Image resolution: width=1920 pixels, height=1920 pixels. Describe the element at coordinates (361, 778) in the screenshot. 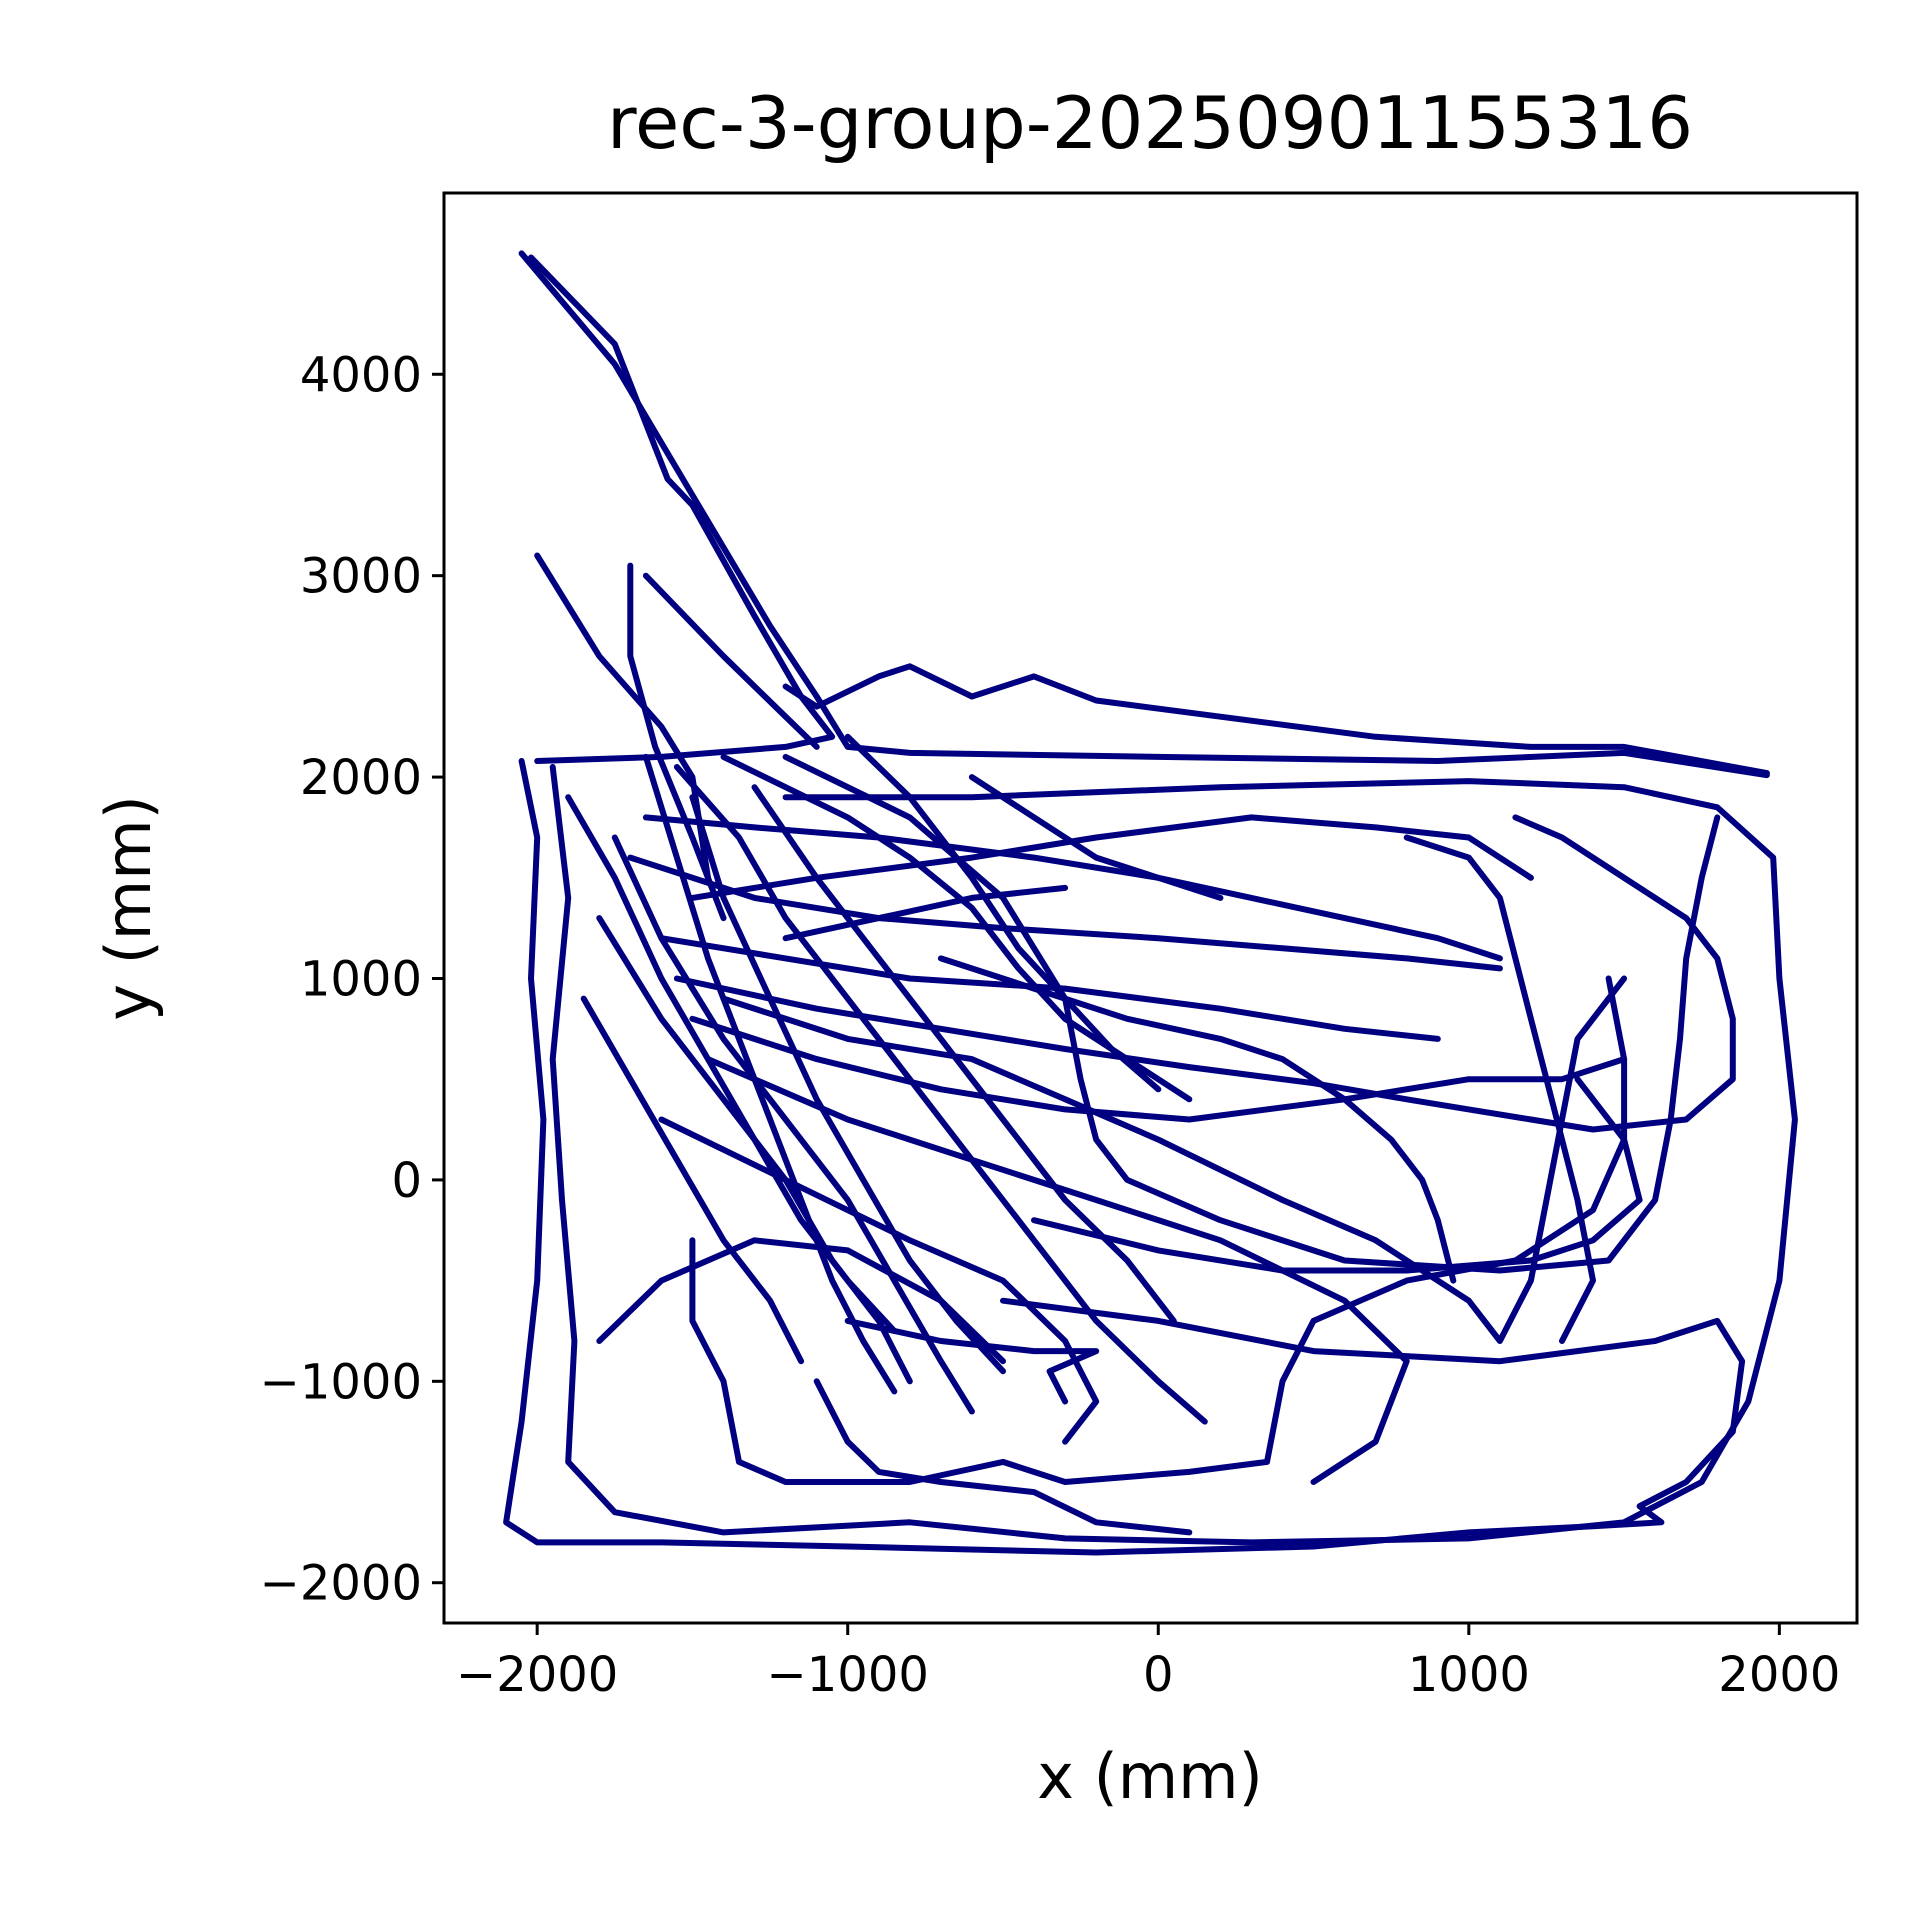

I see `y-tick-label: 2000` at that location.